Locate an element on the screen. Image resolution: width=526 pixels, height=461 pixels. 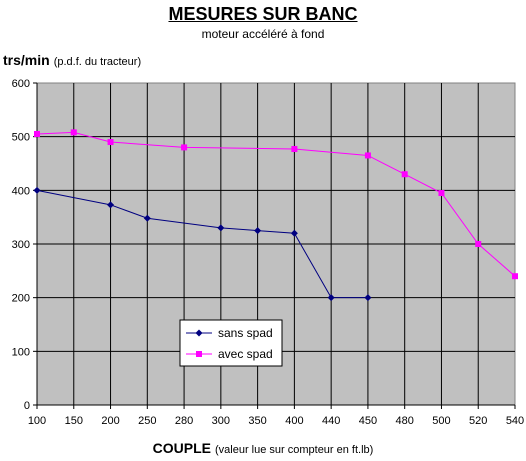
x-tick-label: 250 is located at coordinates (147, 421).